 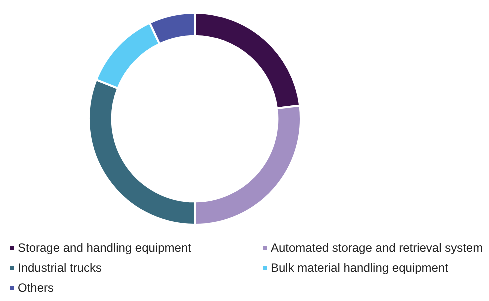 What do you see at coordinates (359, 268) in the screenshot?
I see `legend-label: Bulk material handling equipment` at bounding box center [359, 268].